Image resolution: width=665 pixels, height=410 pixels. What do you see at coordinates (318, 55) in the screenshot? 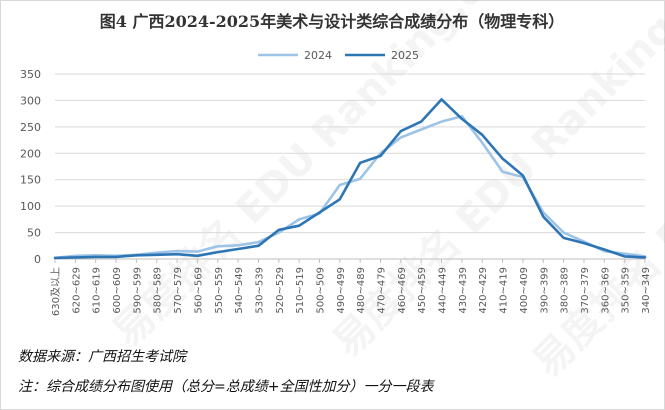
I see `legend-label-2024: 2024` at bounding box center [318, 55].